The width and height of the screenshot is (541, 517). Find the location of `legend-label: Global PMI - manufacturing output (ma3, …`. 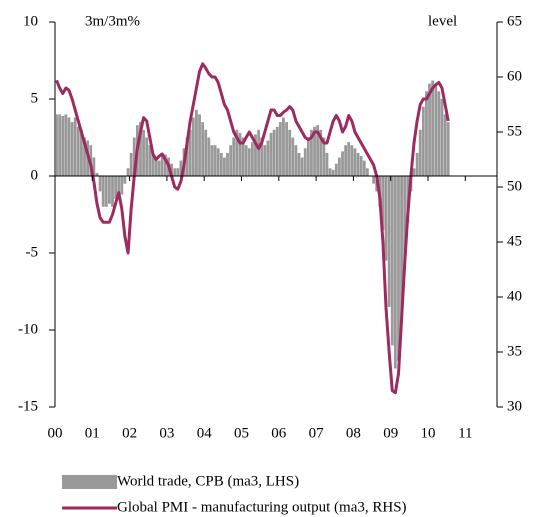

legend-label: Global PMI - manufacturing output (ma3, … is located at coordinates (262, 507).